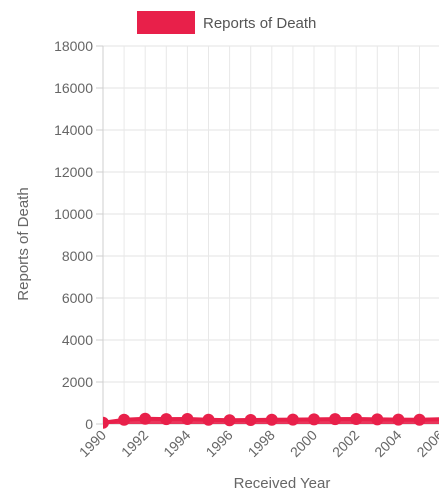  Describe the element at coordinates (77, 256) in the screenshot. I see `y-tick-label: 8000` at that location.